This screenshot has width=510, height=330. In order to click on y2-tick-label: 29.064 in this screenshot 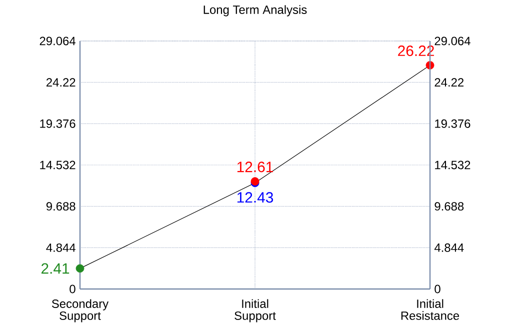, I will do `click(452, 41)`.